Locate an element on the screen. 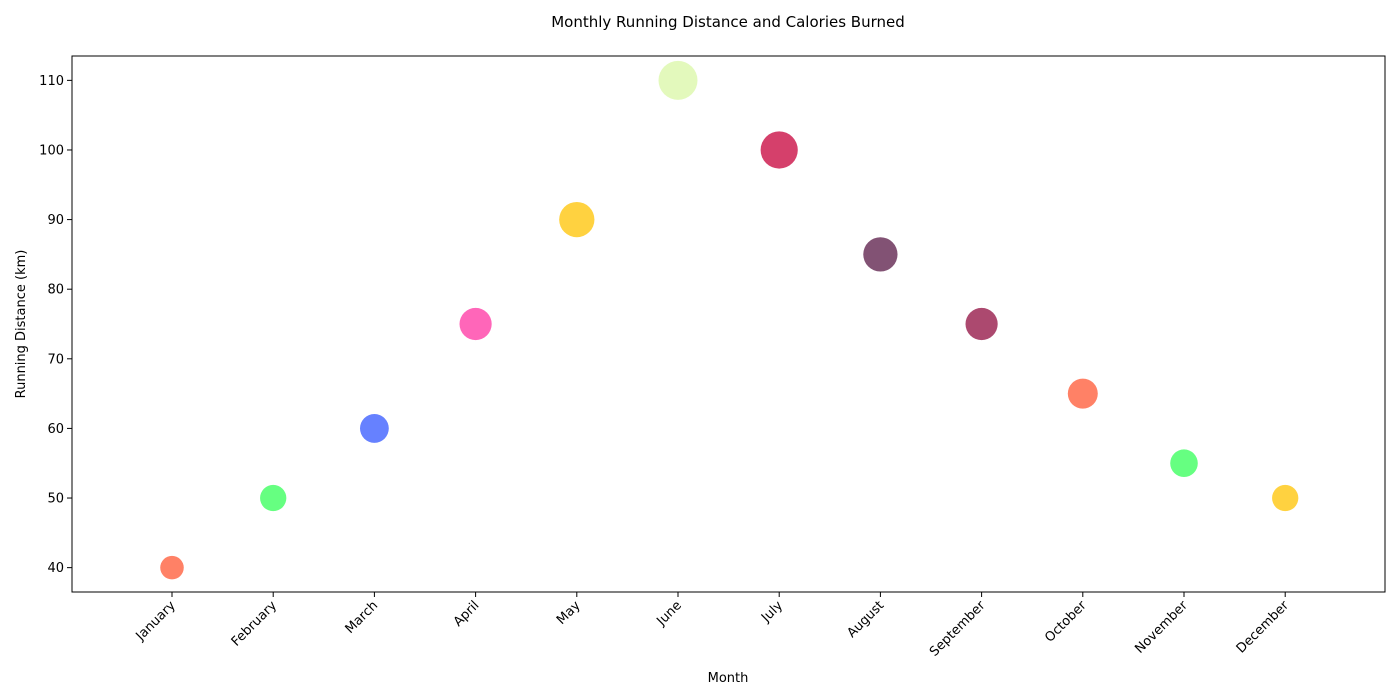 Image resolution: width=1400 pixels, height=700 pixels. x-tick-label: October is located at coordinates (1066, 622).